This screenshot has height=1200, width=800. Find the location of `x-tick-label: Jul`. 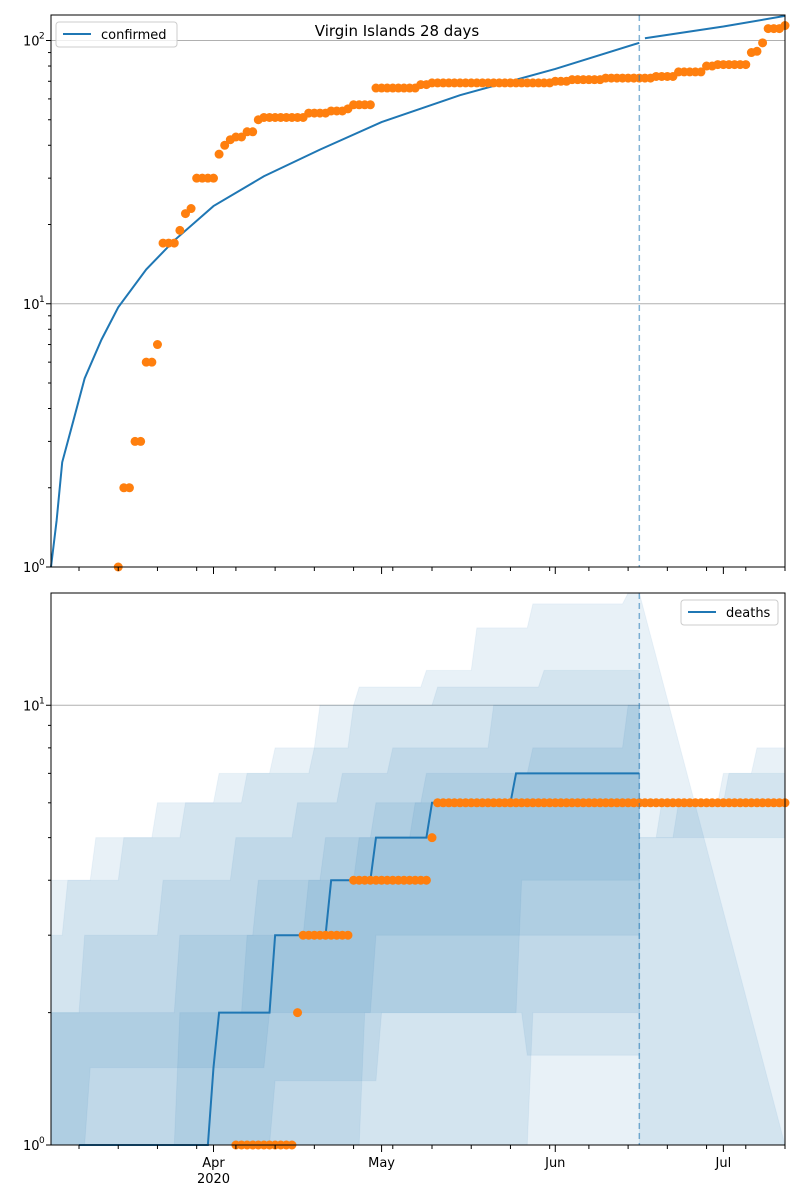

x-tick-label: Jul is located at coordinates (723, 1163).